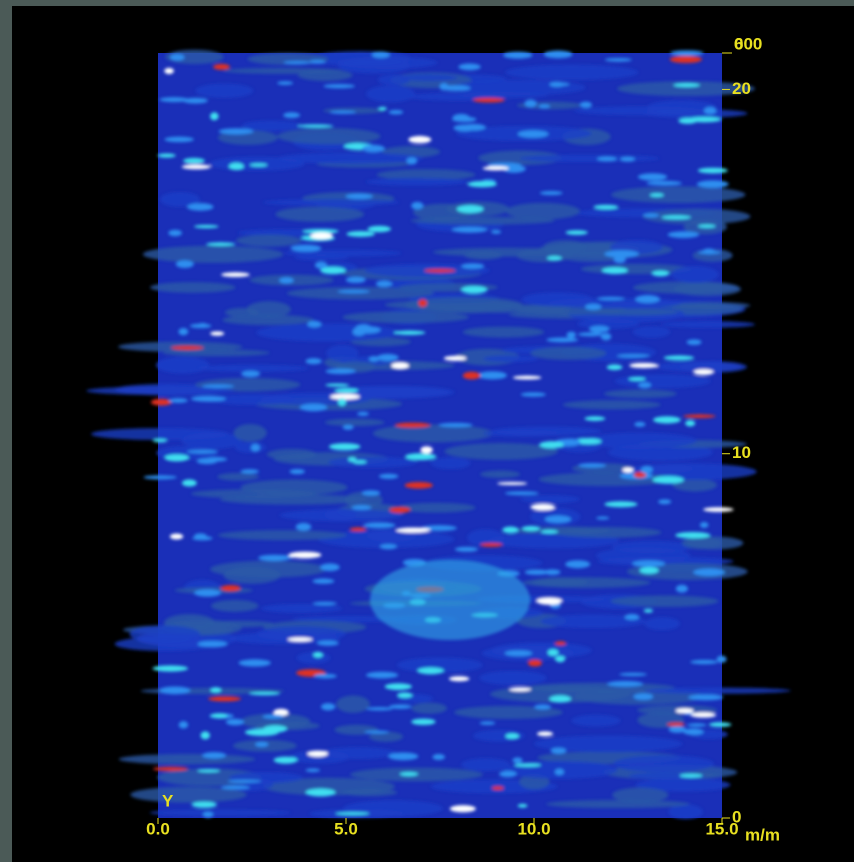  What do you see at coordinates (346, 828) in the screenshot?
I see `x-tick-label: 5.0` at bounding box center [346, 828].